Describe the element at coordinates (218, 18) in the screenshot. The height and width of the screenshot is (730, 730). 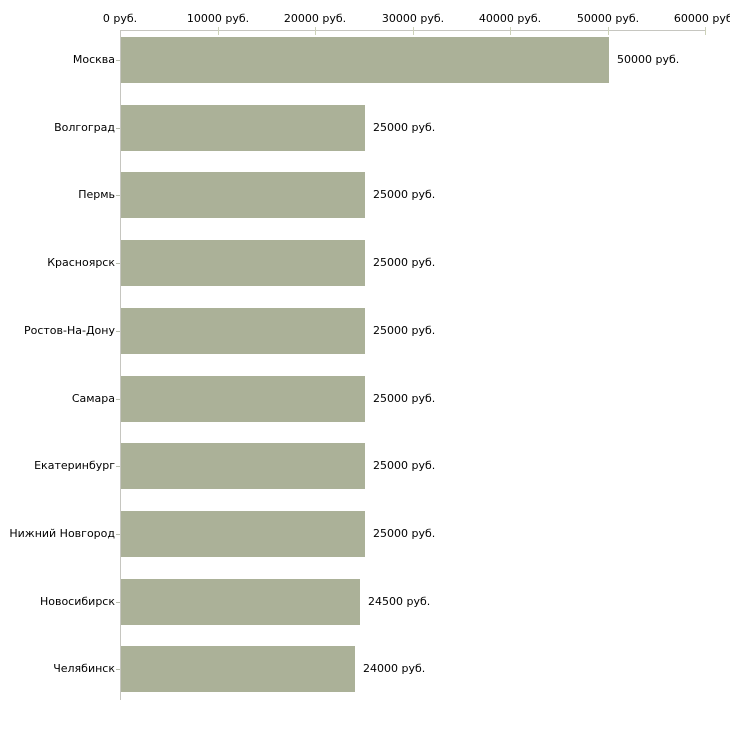
I see `x-axis-tick-label: 10000 руб.` at that location.